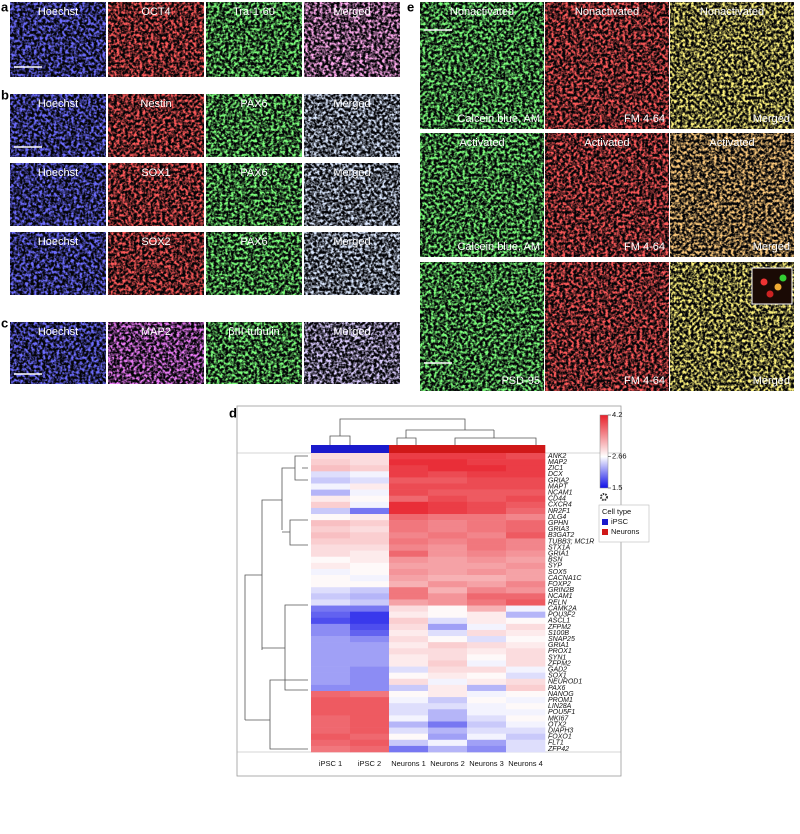 The image size is (800, 834). What do you see at coordinates (253, 104) in the screenshot?
I see `channel-label: PAX6` at bounding box center [253, 104].